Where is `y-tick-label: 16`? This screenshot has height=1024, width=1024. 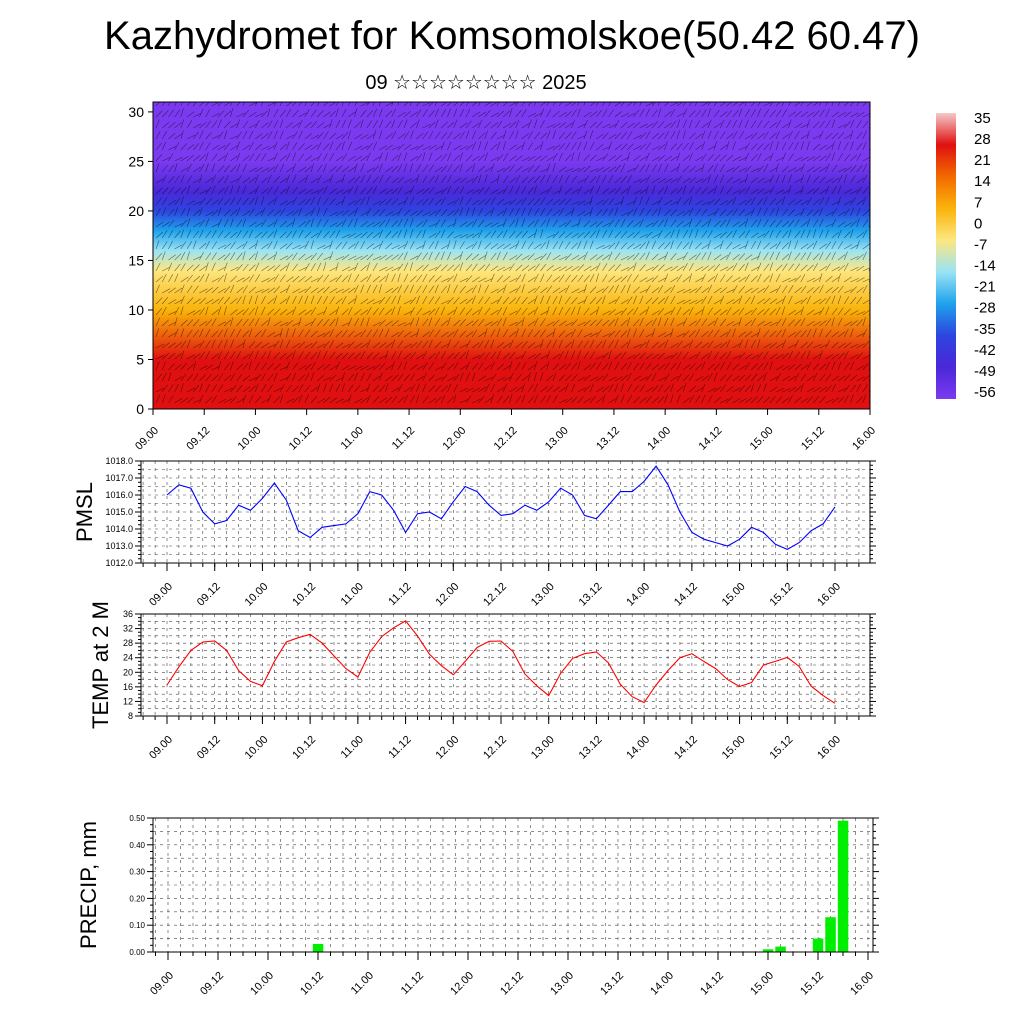 y-tick-label: 16 is located at coordinates (128, 687).